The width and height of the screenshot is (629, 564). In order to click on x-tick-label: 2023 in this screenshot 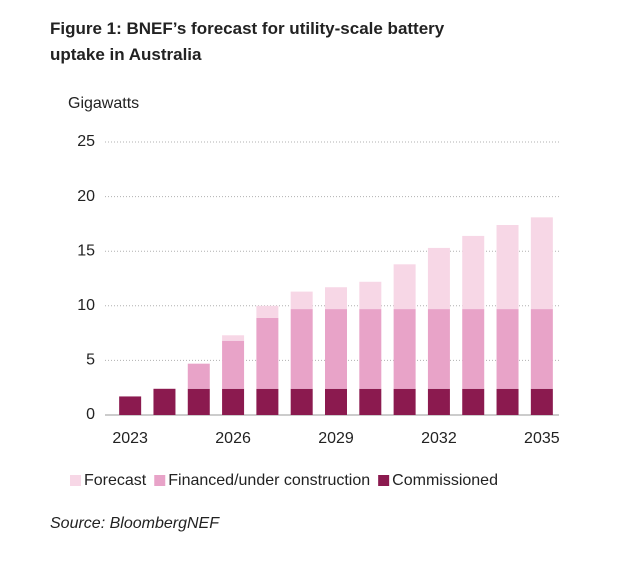, I will do `click(130, 438)`.